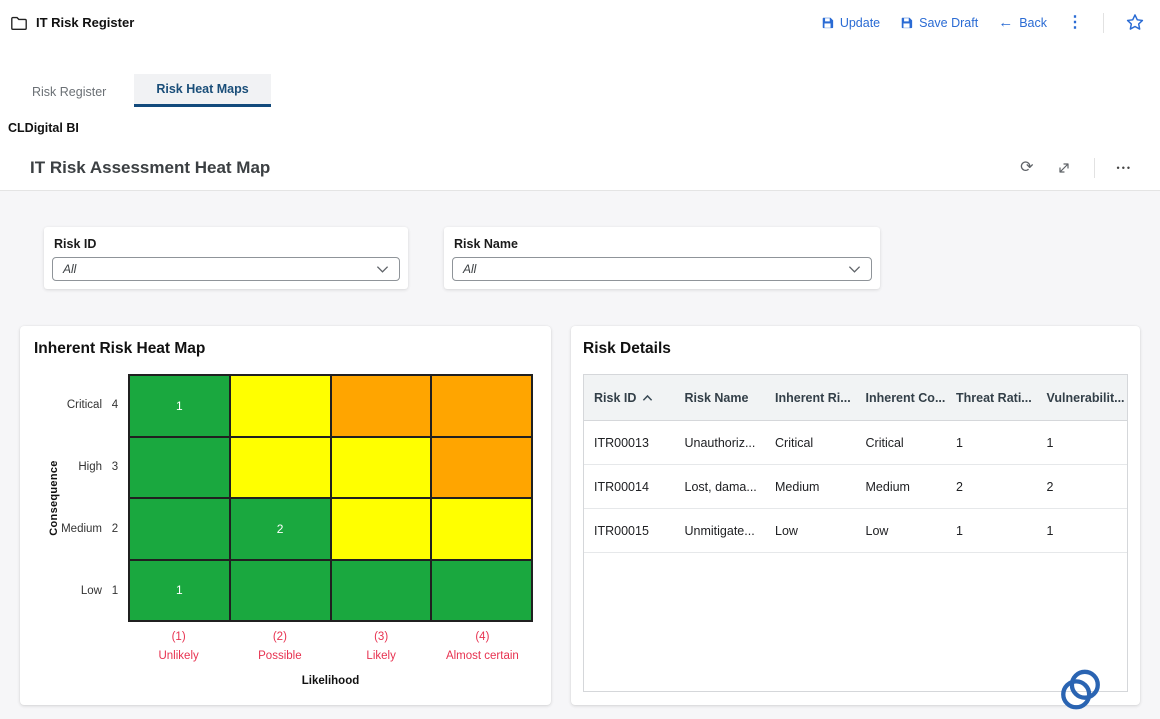 The height and width of the screenshot is (719, 1160). I want to click on table-row: ITR00014 Lost, dama... Medium Medium 2 2, so click(855, 487).